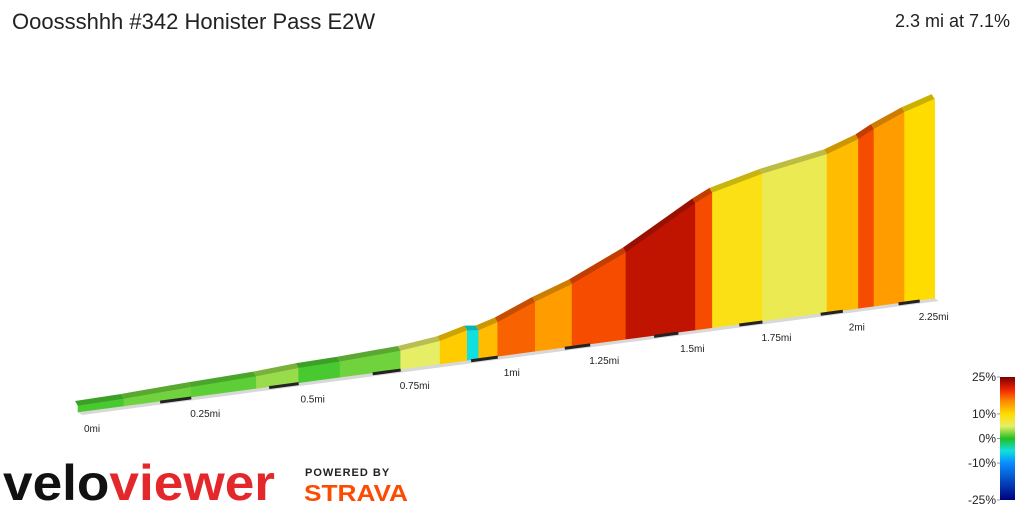 The image size is (1024, 512). I want to click on x-tick-label: 0mi, so click(92, 429).